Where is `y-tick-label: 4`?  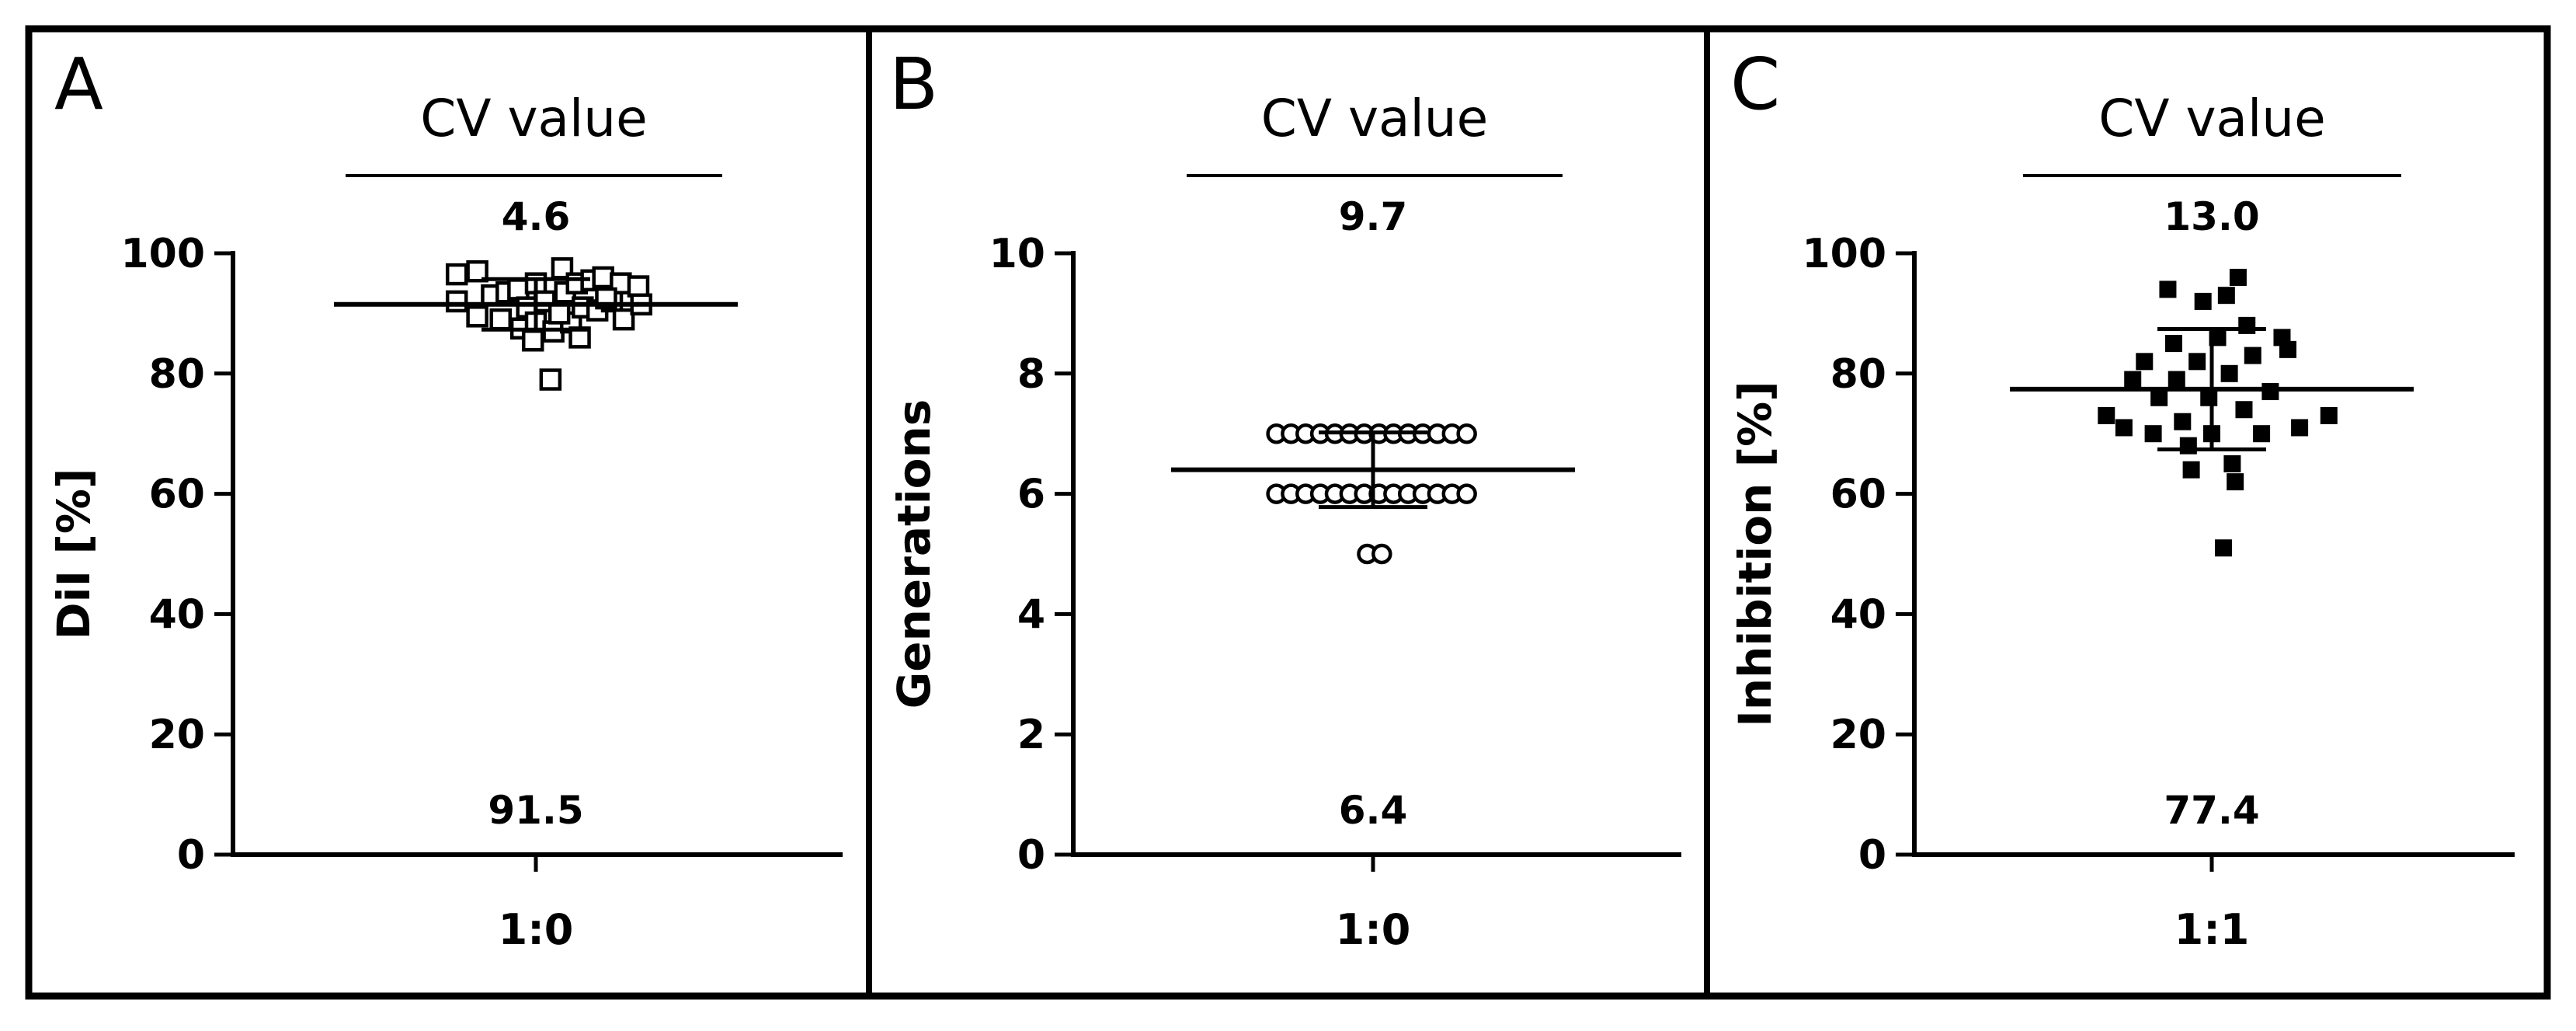
y-tick-label: 4 is located at coordinates (1031, 614).